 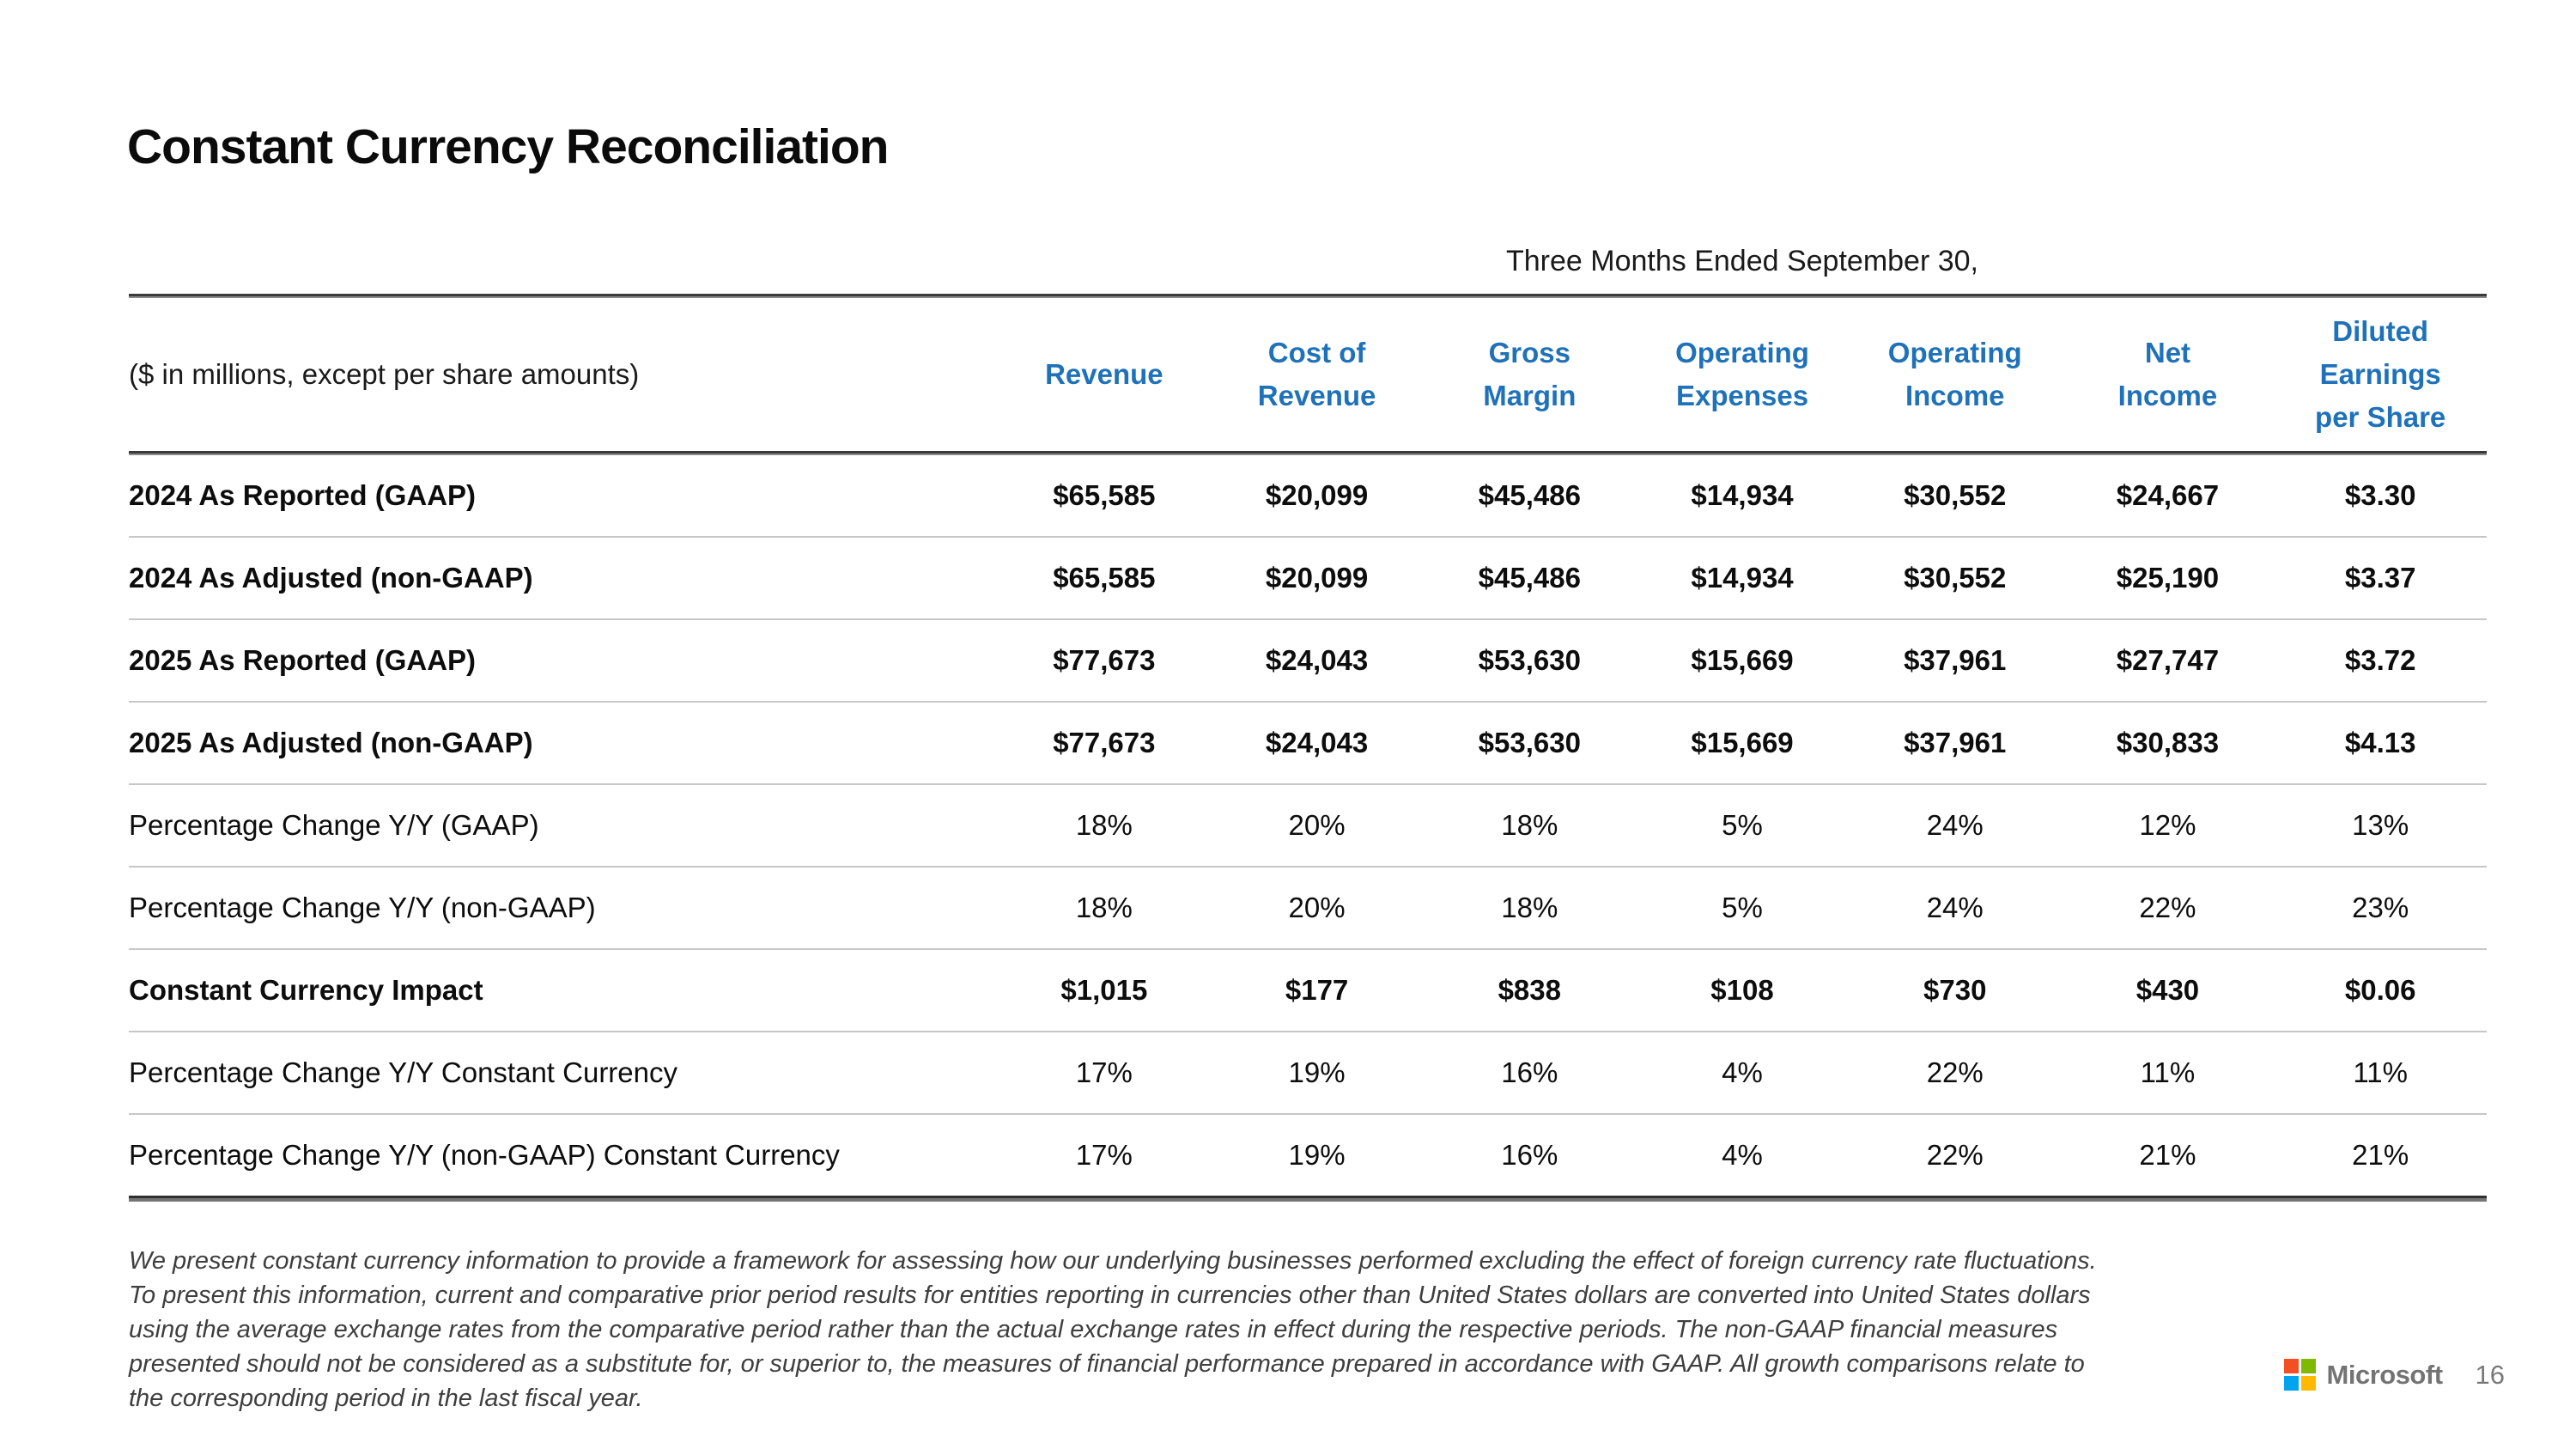 I want to click on row-label: 2025 As Adjusted (non-GAAP), so click(x=331, y=742).